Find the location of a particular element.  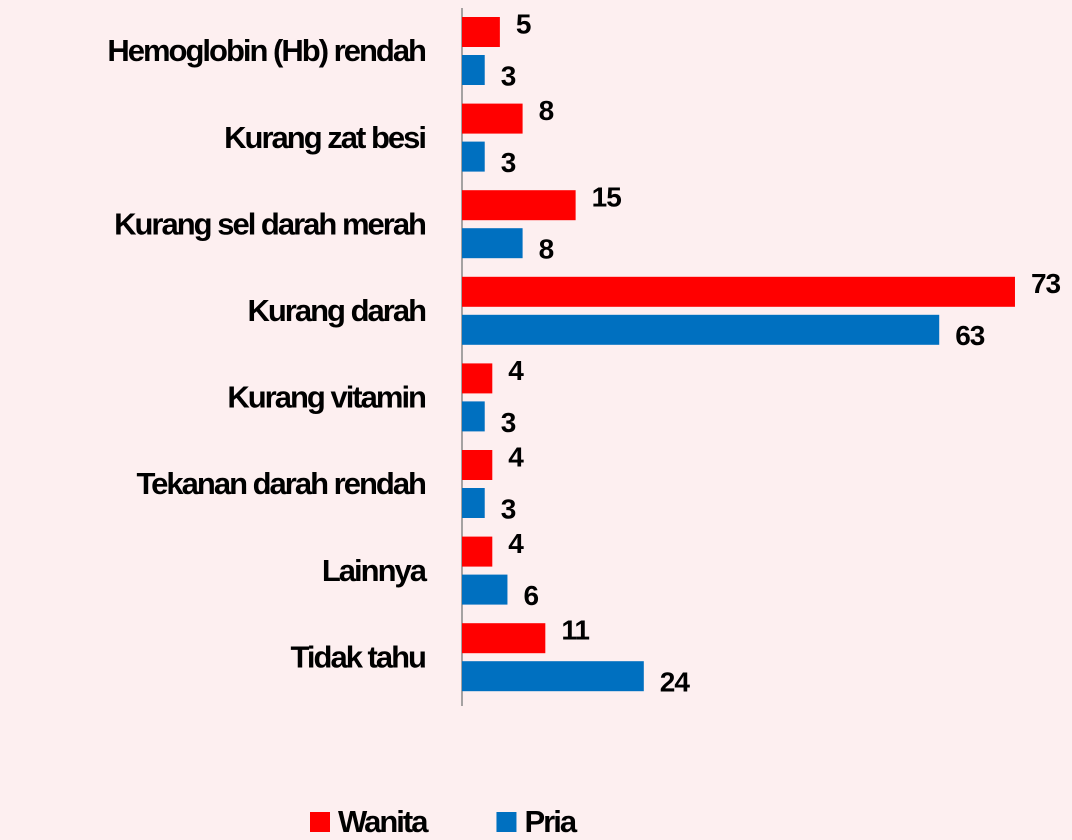

category-label: Kurang zat besi is located at coordinates (324, 137).